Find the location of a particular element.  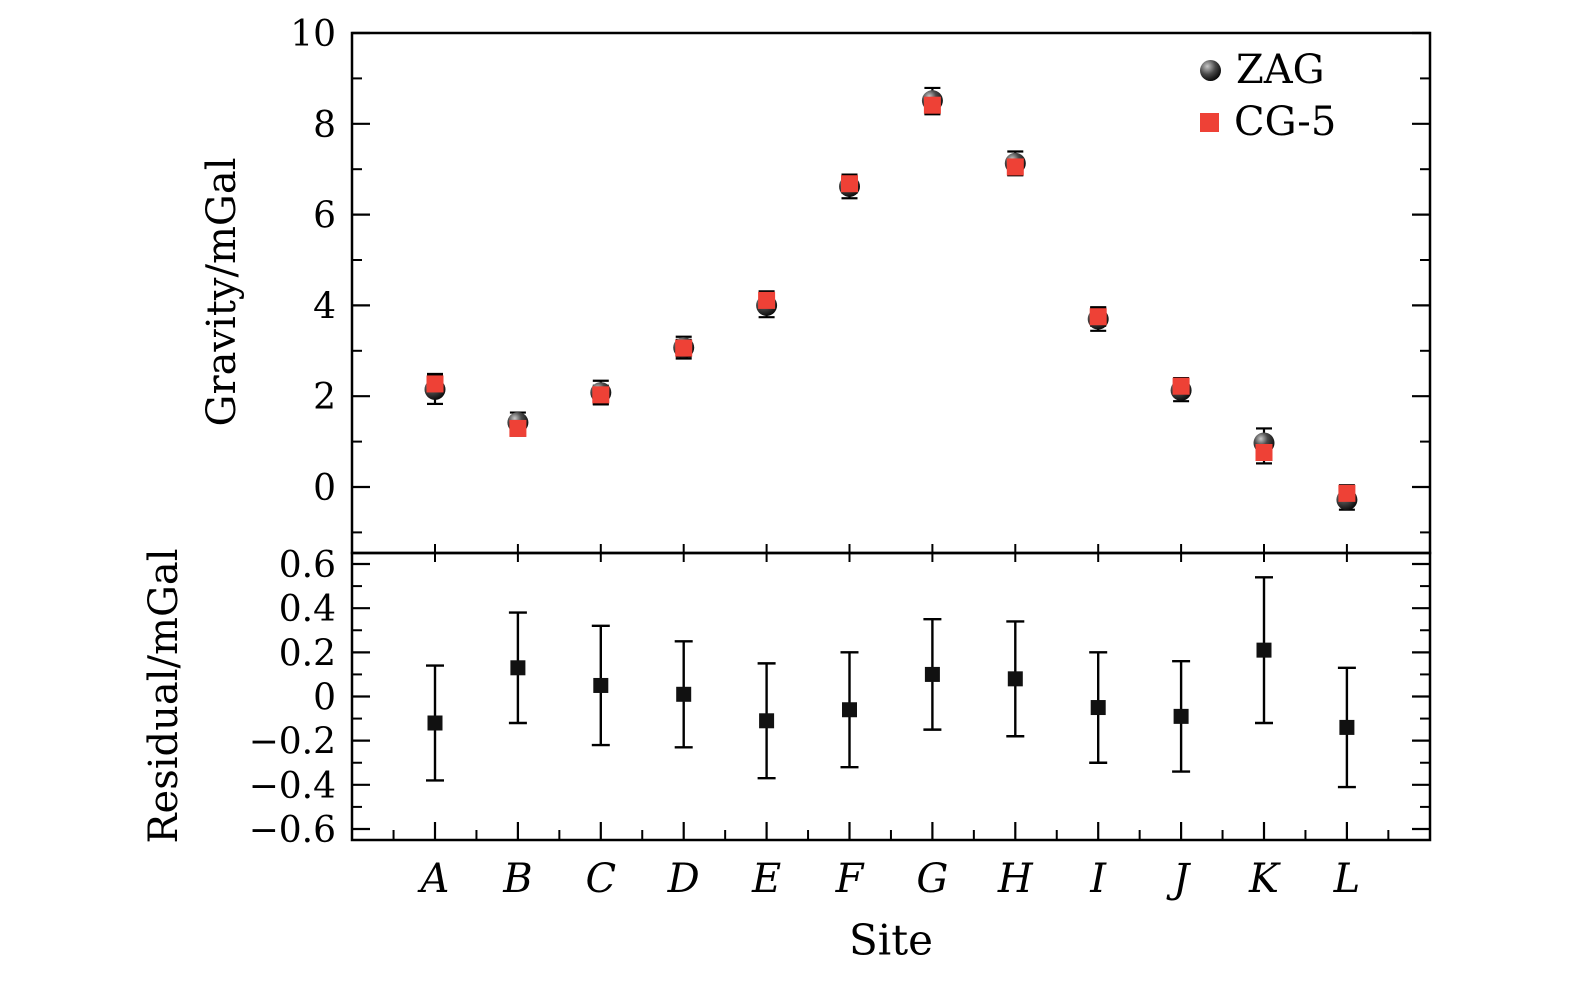

legend-label-zag: ZAG is located at coordinates (1280, 70).